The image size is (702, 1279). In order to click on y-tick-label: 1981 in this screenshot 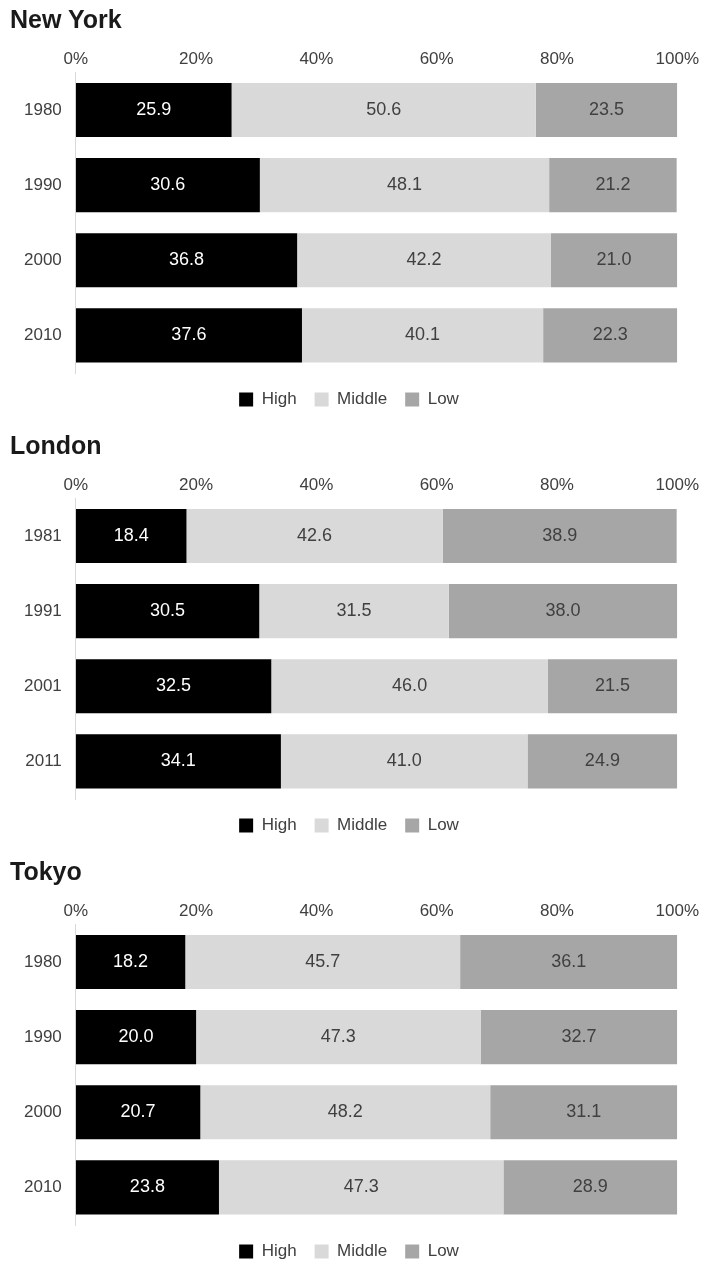, I will do `click(42, 535)`.